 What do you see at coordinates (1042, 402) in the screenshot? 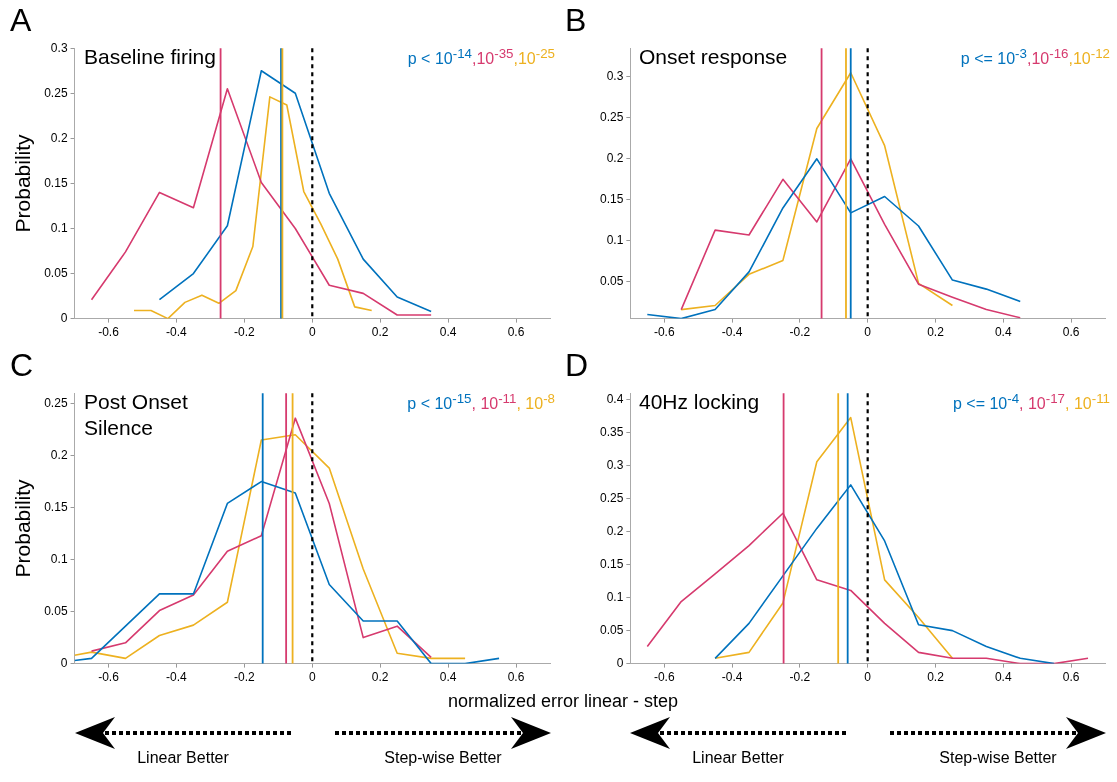
I see `annotation: , 10$^{-17}$` at bounding box center [1042, 402].